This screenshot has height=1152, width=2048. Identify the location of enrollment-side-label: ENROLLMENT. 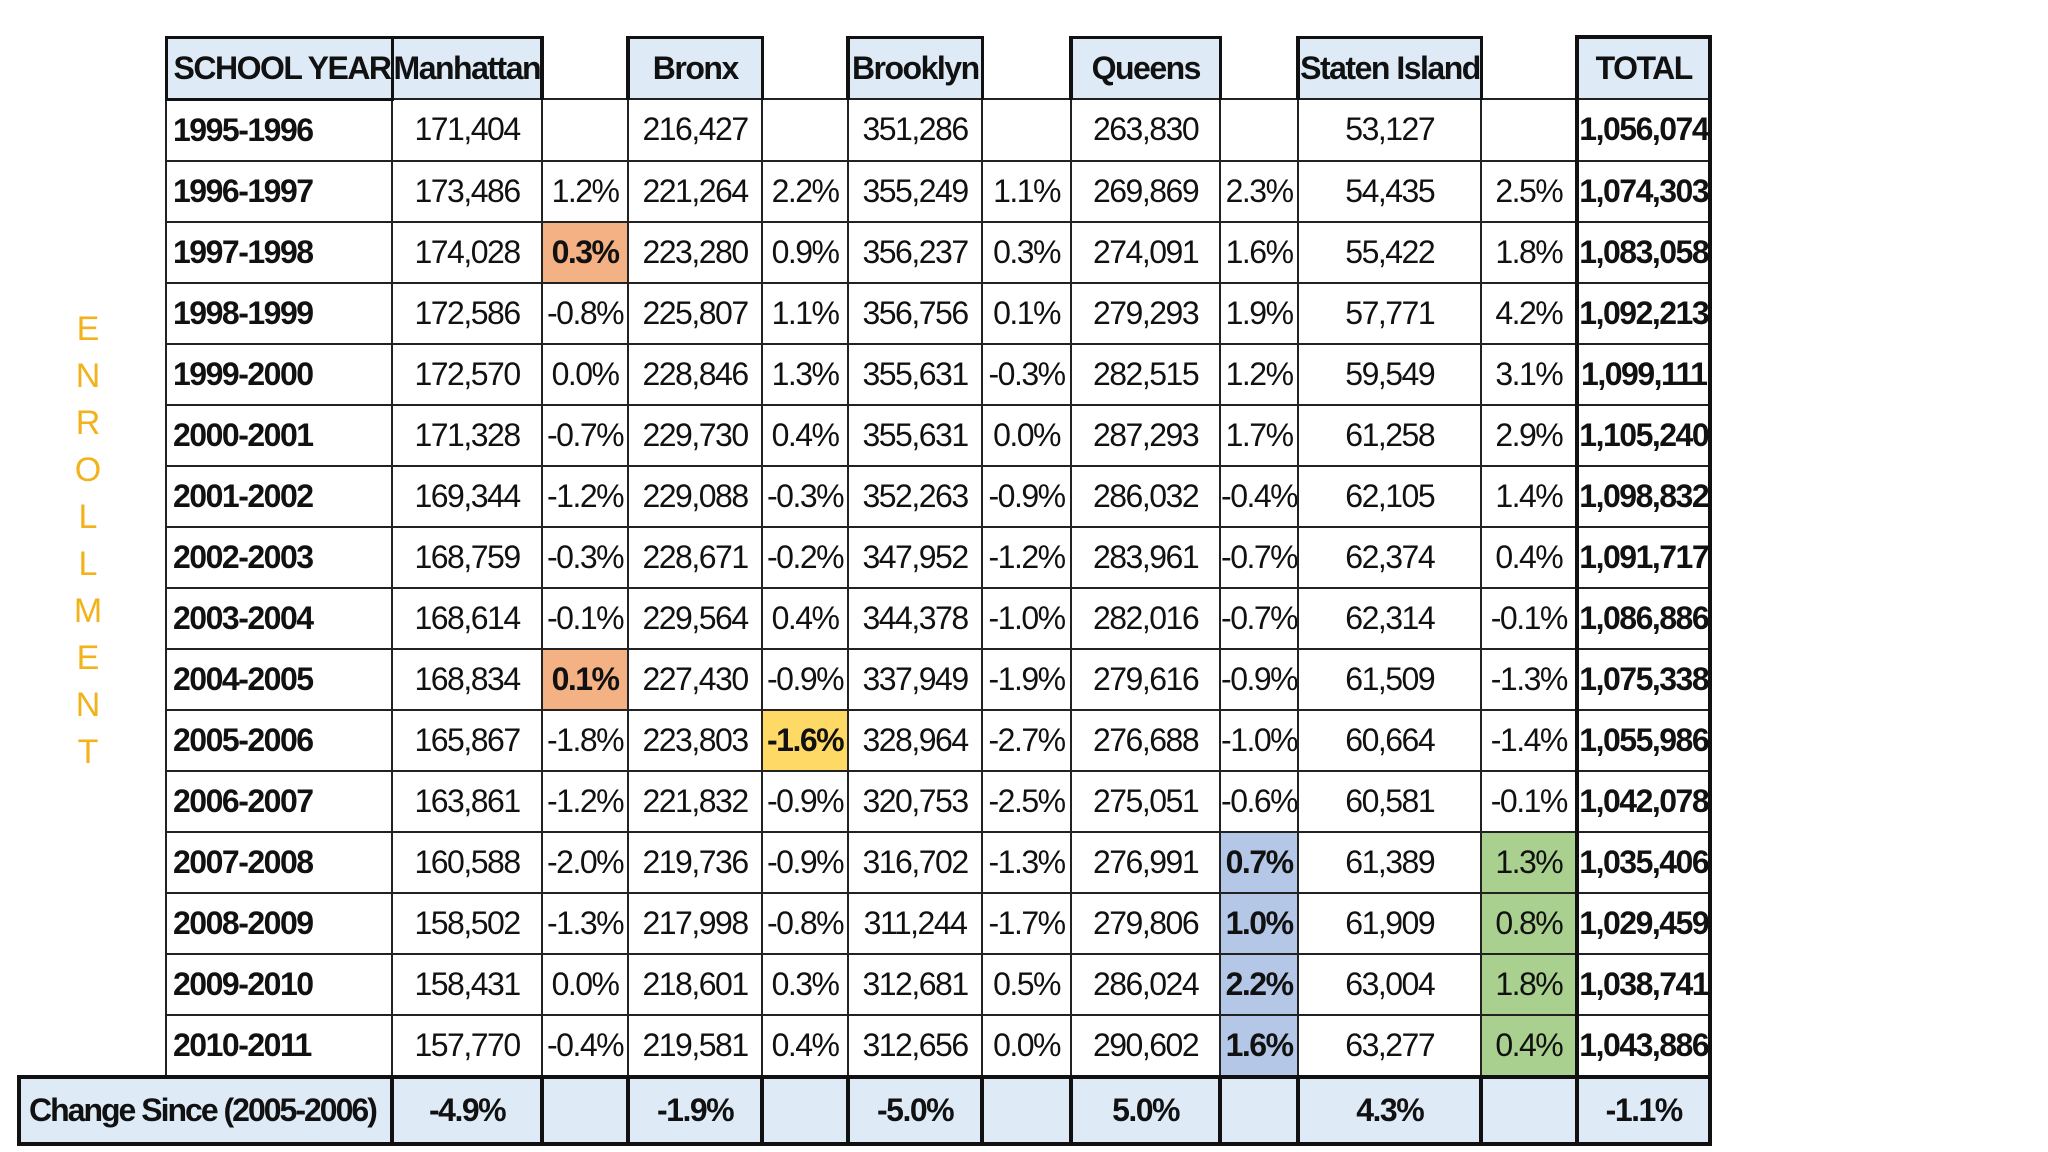
(88, 540).